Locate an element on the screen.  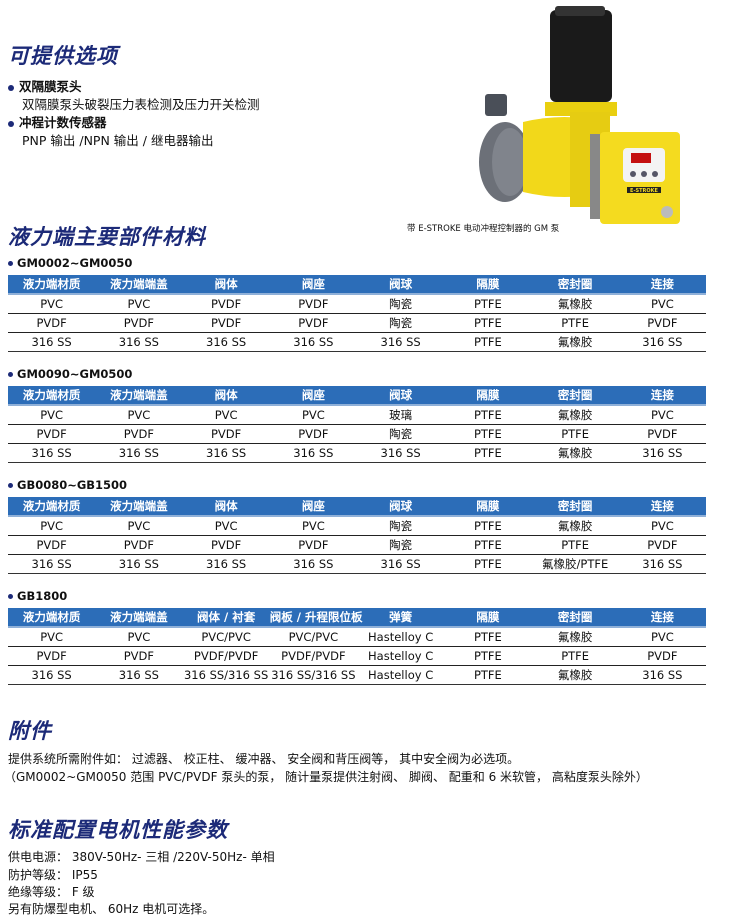
motor-protection: 防护等级： IP55 is located at coordinates (53, 875).